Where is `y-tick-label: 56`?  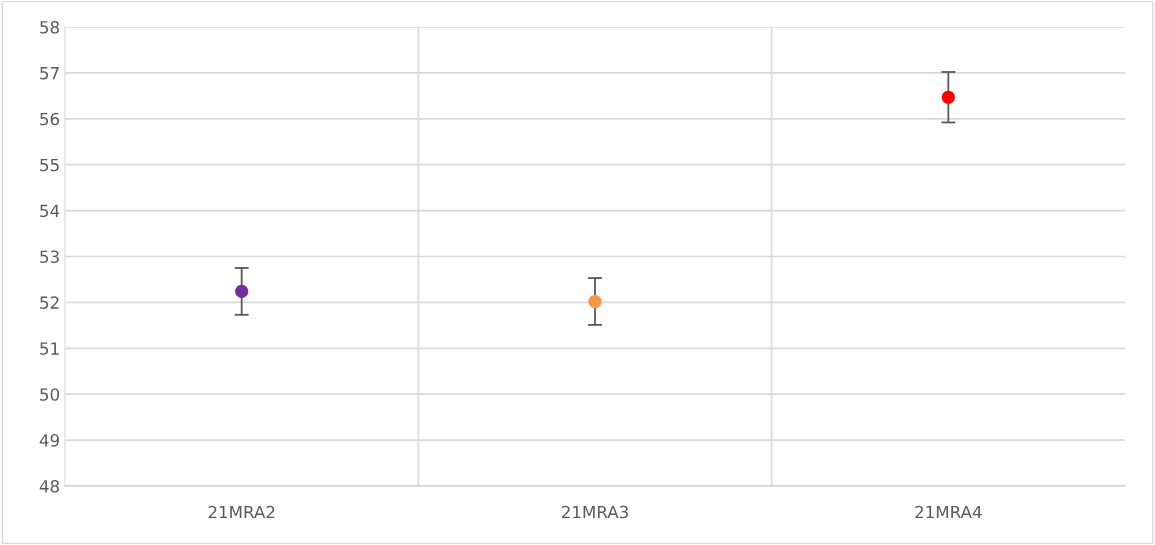 y-tick-label: 56 is located at coordinates (50, 119).